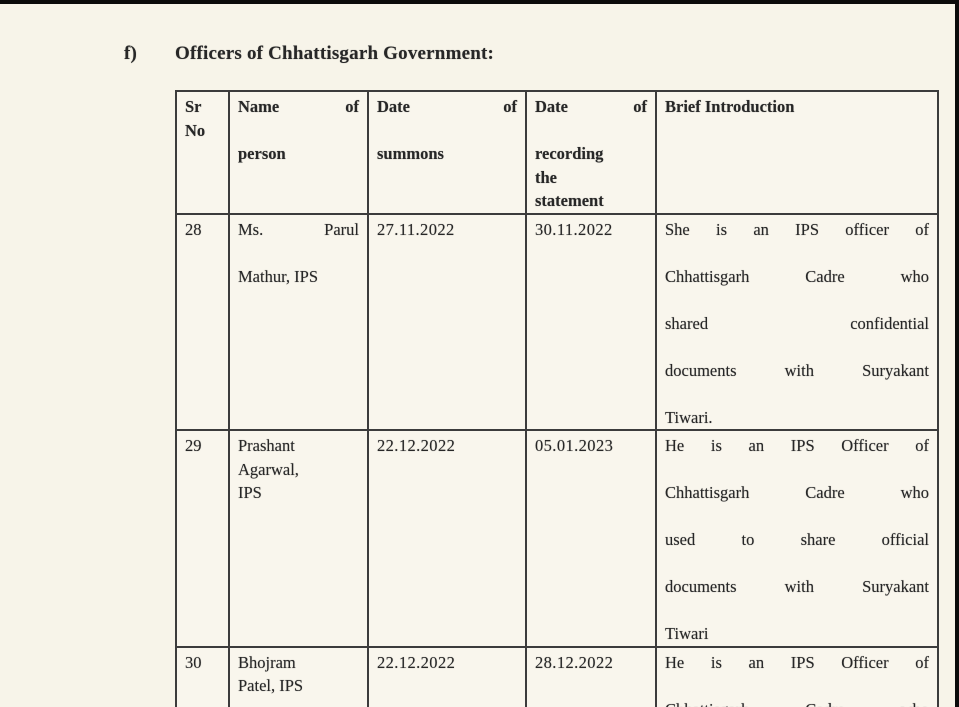 This screenshot has height=707, width=959. Describe the element at coordinates (271, 685) in the screenshot. I see `text-line: Patel, IPS` at that location.